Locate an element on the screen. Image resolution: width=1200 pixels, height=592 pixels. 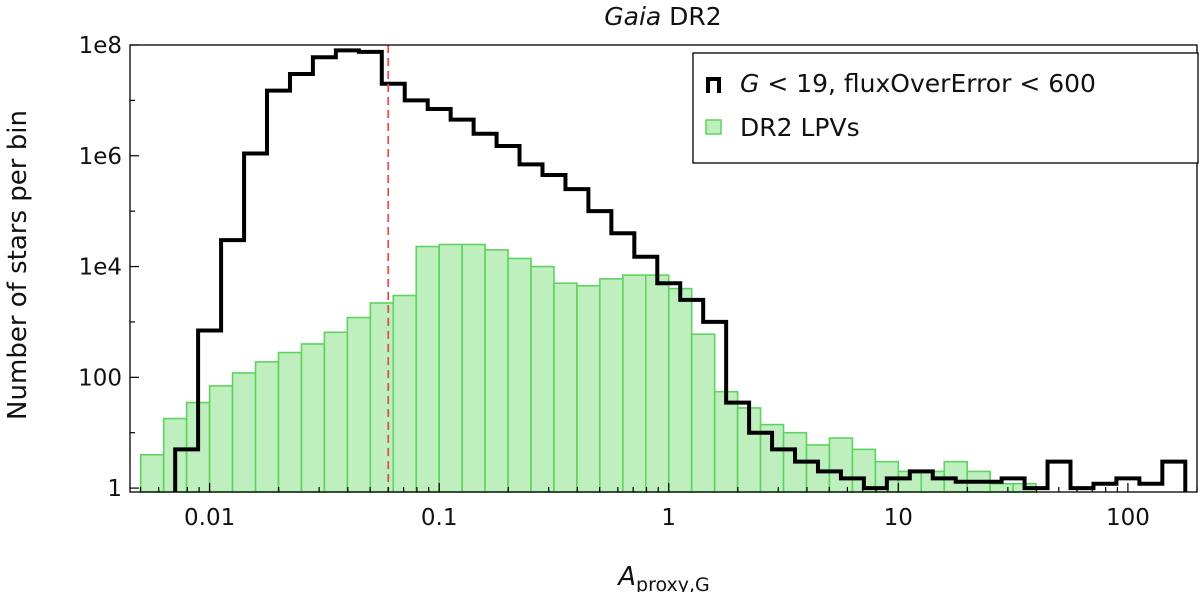
x-tick-label: 0.1 is located at coordinates (439, 518).